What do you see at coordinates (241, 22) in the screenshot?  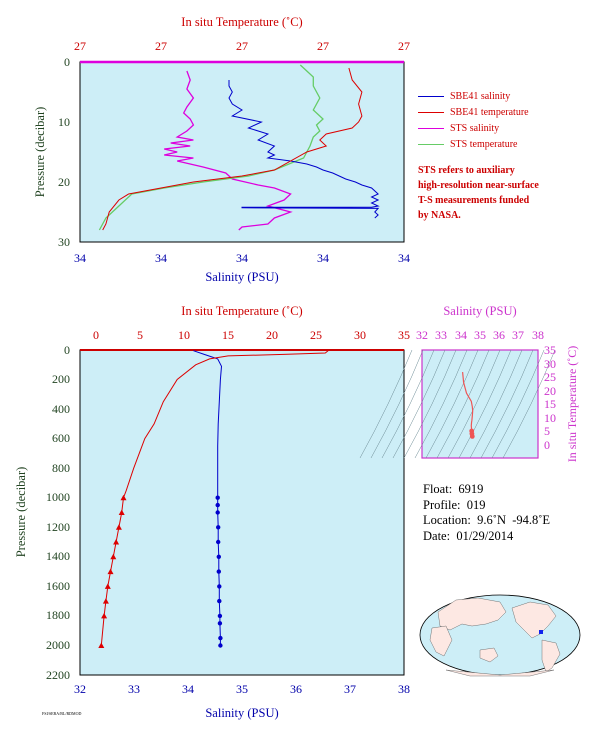 I see `top-temp-title: In situ Temperature (˚C)` at bounding box center [241, 22].